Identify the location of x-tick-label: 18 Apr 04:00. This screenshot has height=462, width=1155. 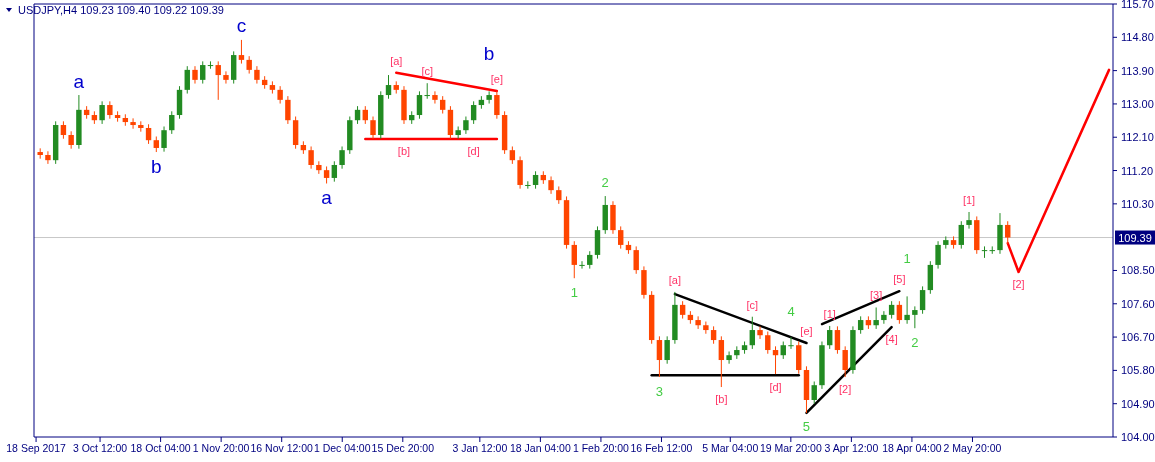
(912, 448).